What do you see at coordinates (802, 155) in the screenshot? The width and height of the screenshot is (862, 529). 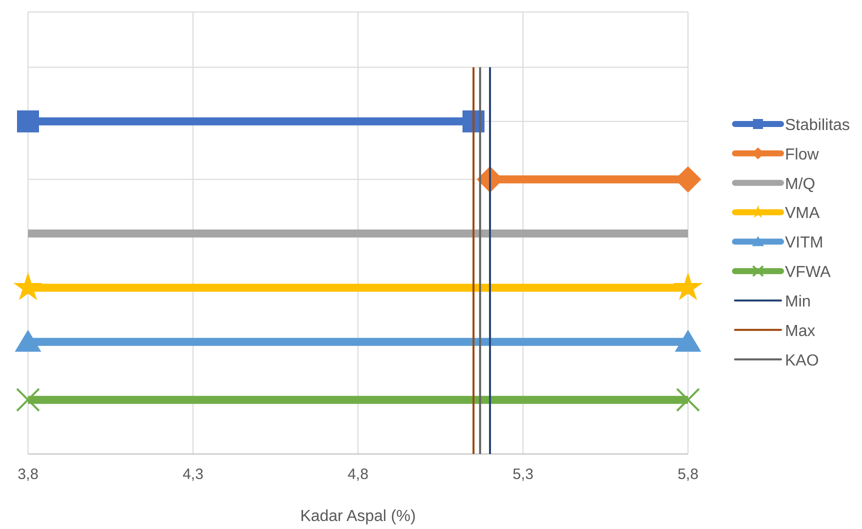 I see `legend-label: Flow` at bounding box center [802, 155].